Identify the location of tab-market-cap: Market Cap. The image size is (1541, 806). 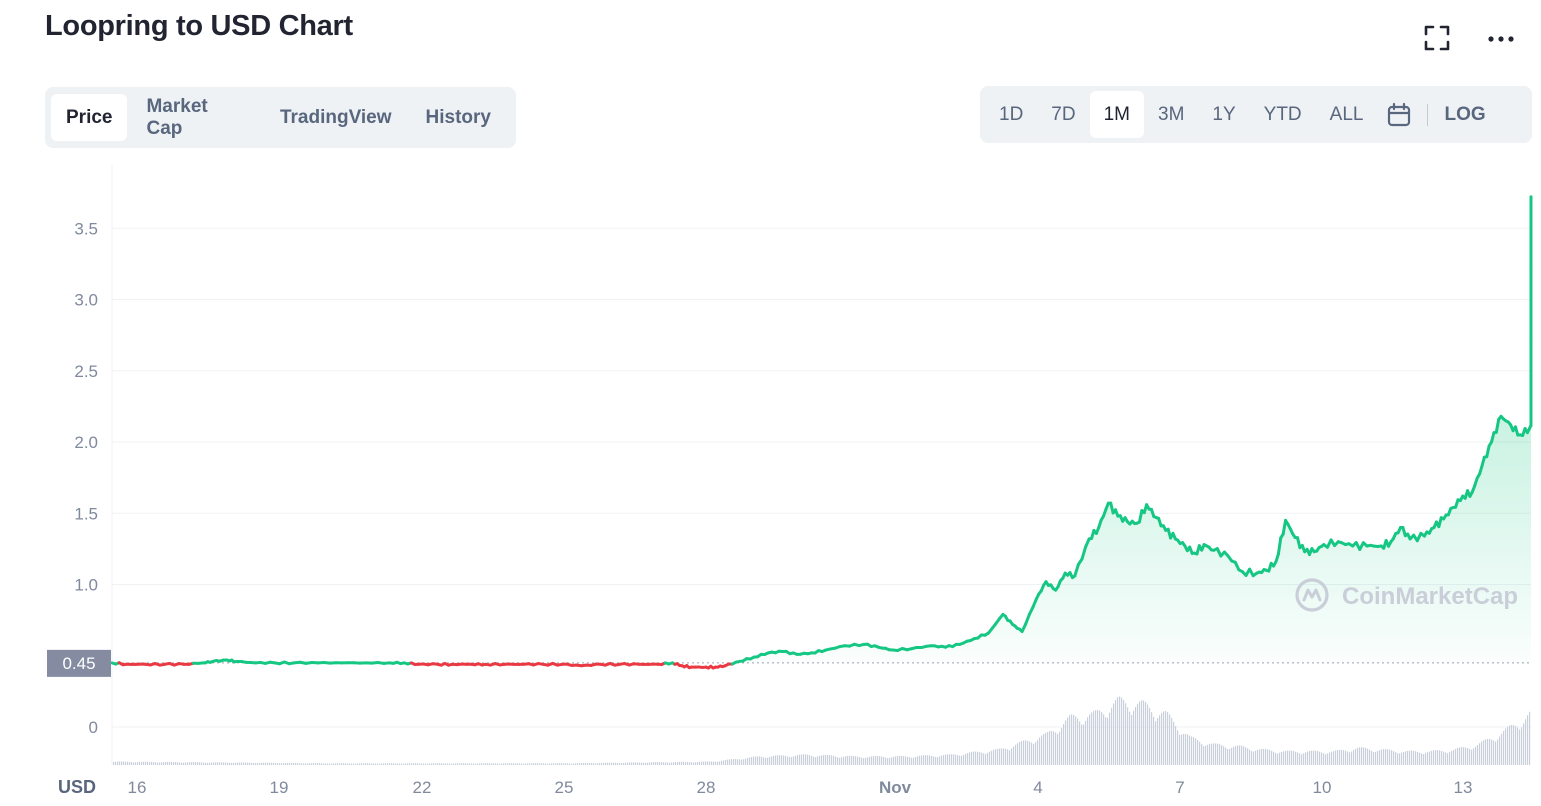
(177, 117).